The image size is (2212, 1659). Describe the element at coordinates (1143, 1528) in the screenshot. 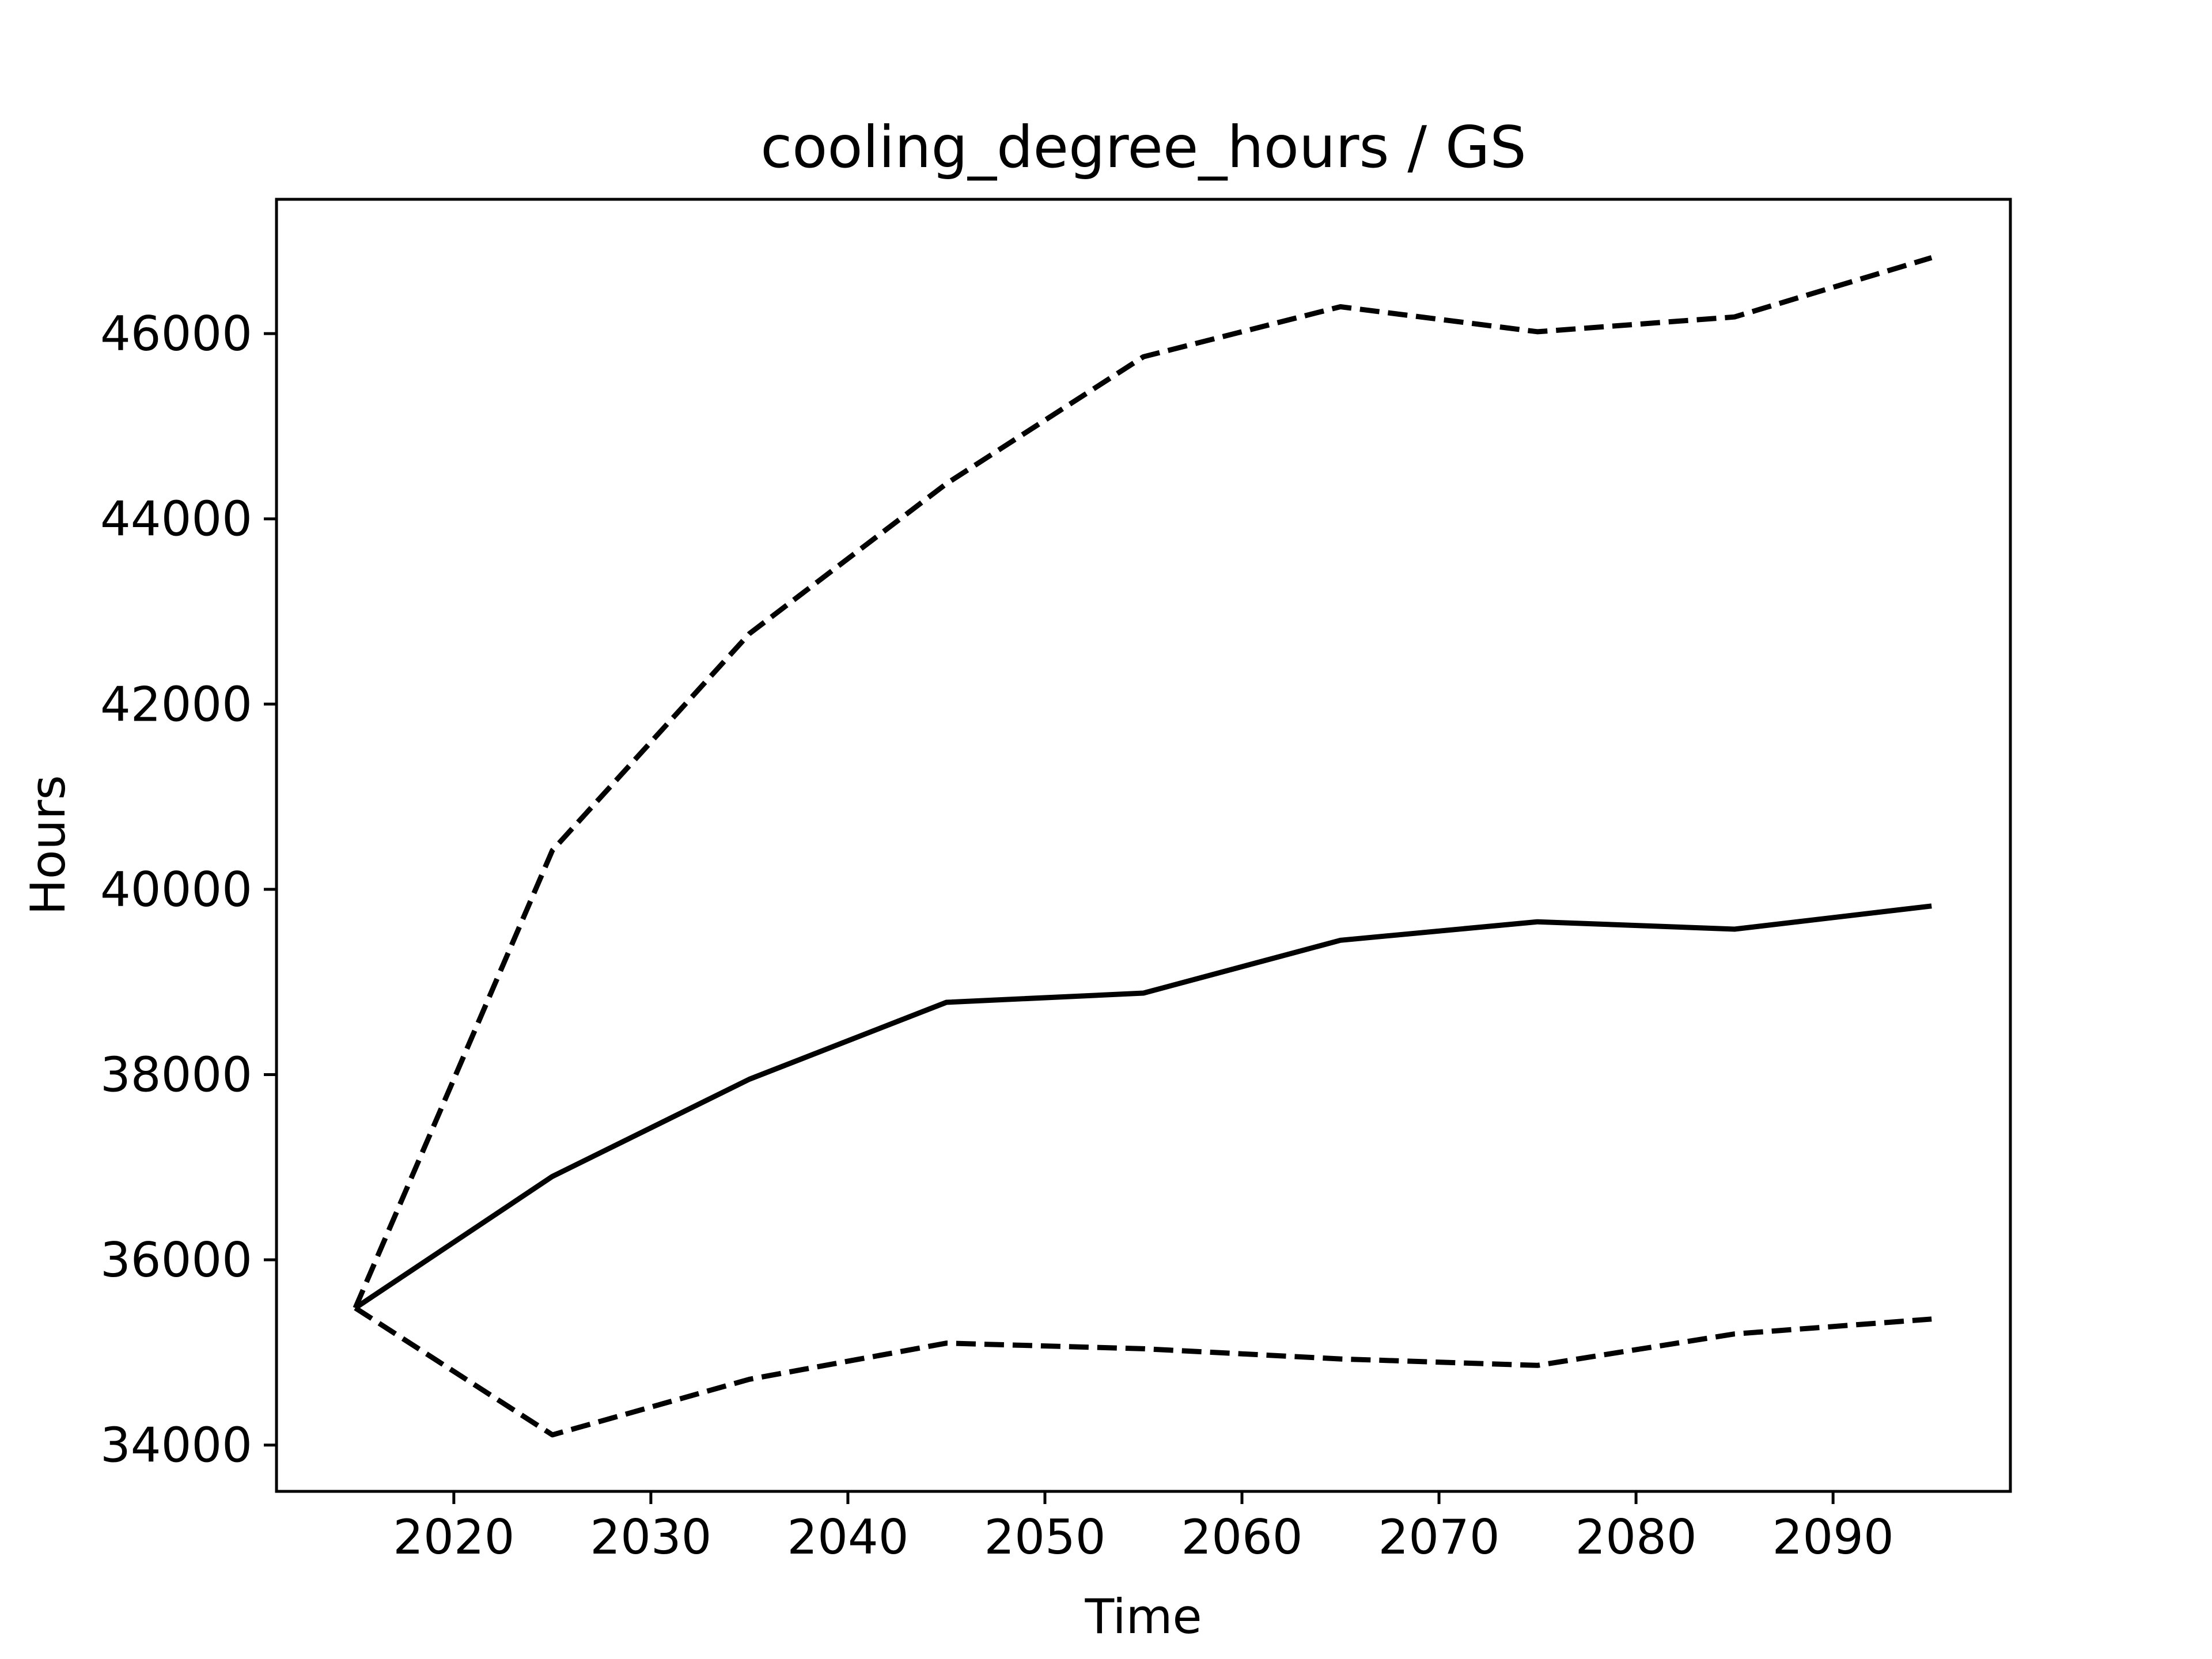

I see `x-axis-ticks: 2020 2030 2040 2050 2060 2070 2080 2090` at that location.